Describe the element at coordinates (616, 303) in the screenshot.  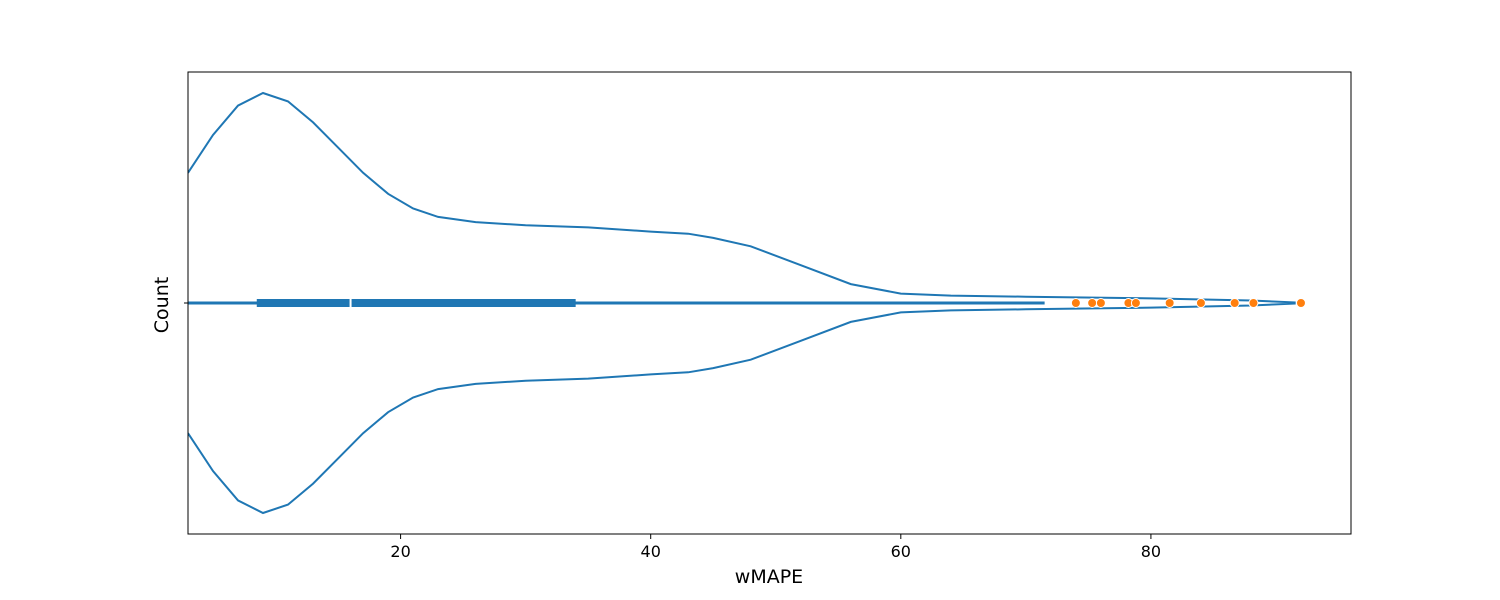
I see `box-plot` at that location.